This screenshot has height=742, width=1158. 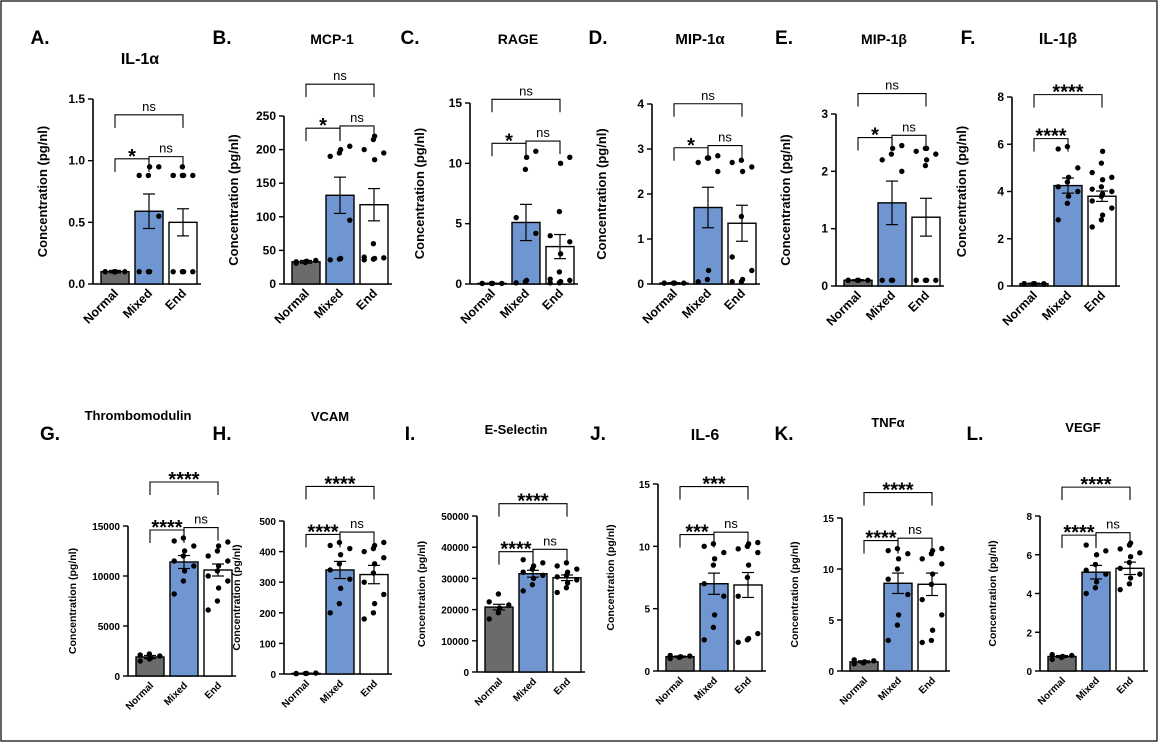 I want to click on y-tick-label: 40000, so click(x=455, y=548).